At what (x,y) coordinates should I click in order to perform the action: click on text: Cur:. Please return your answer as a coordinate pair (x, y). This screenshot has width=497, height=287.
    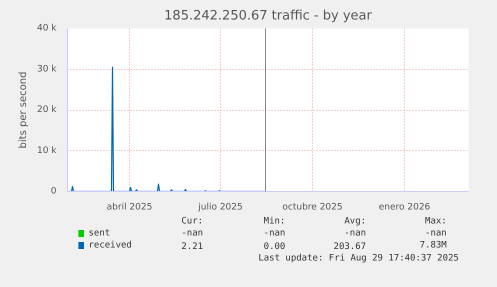
    Looking at the image, I should click on (192, 221).